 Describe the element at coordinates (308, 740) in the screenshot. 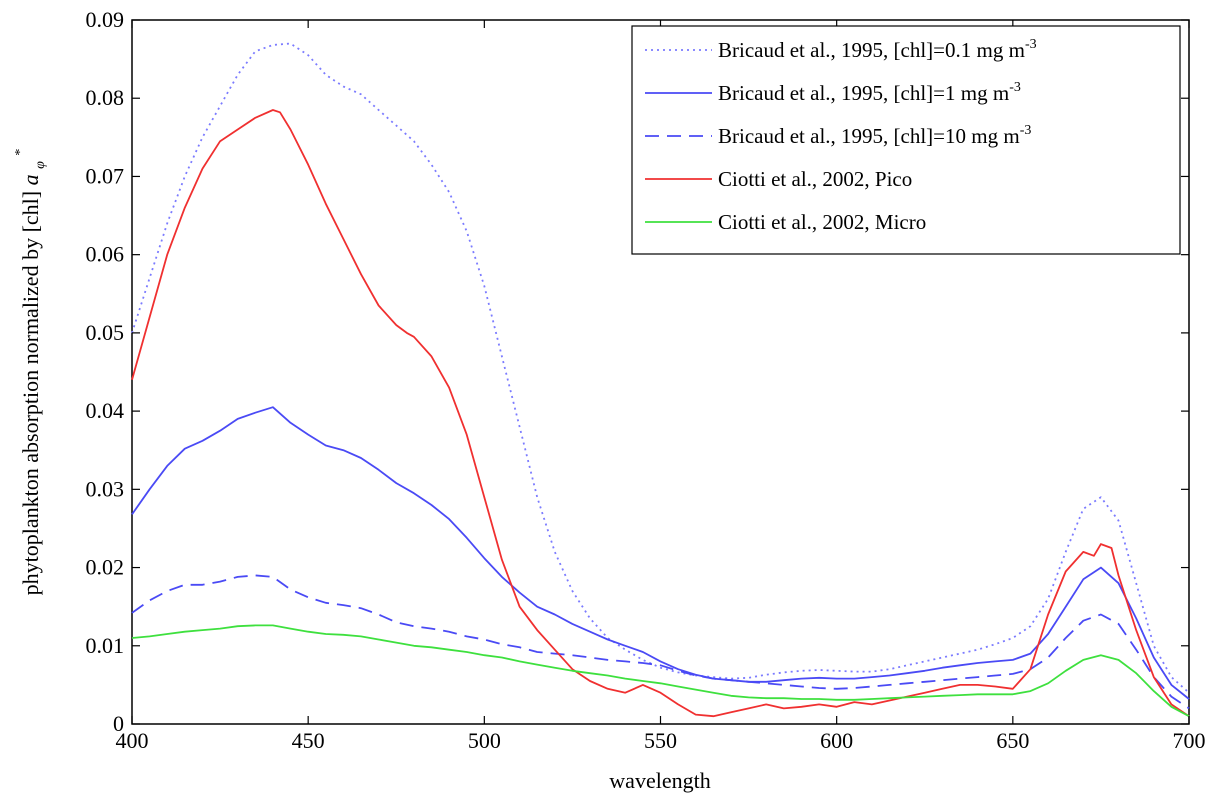

I see `x-tick-label: 450` at that location.